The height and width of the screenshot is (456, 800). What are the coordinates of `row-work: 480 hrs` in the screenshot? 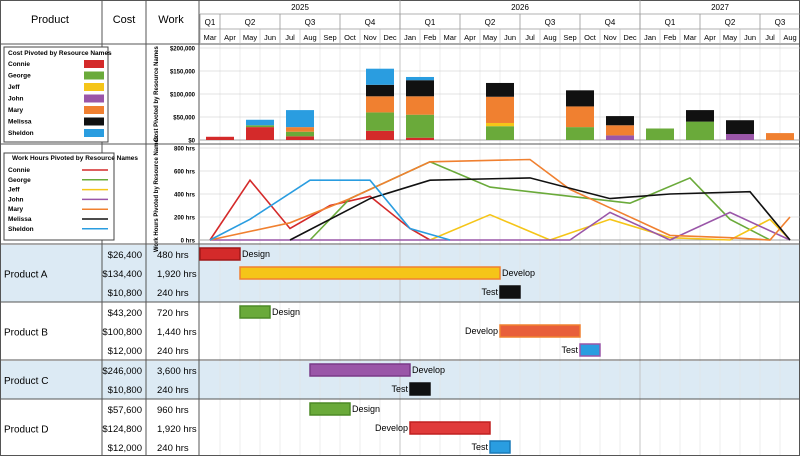 It's located at (173, 255).